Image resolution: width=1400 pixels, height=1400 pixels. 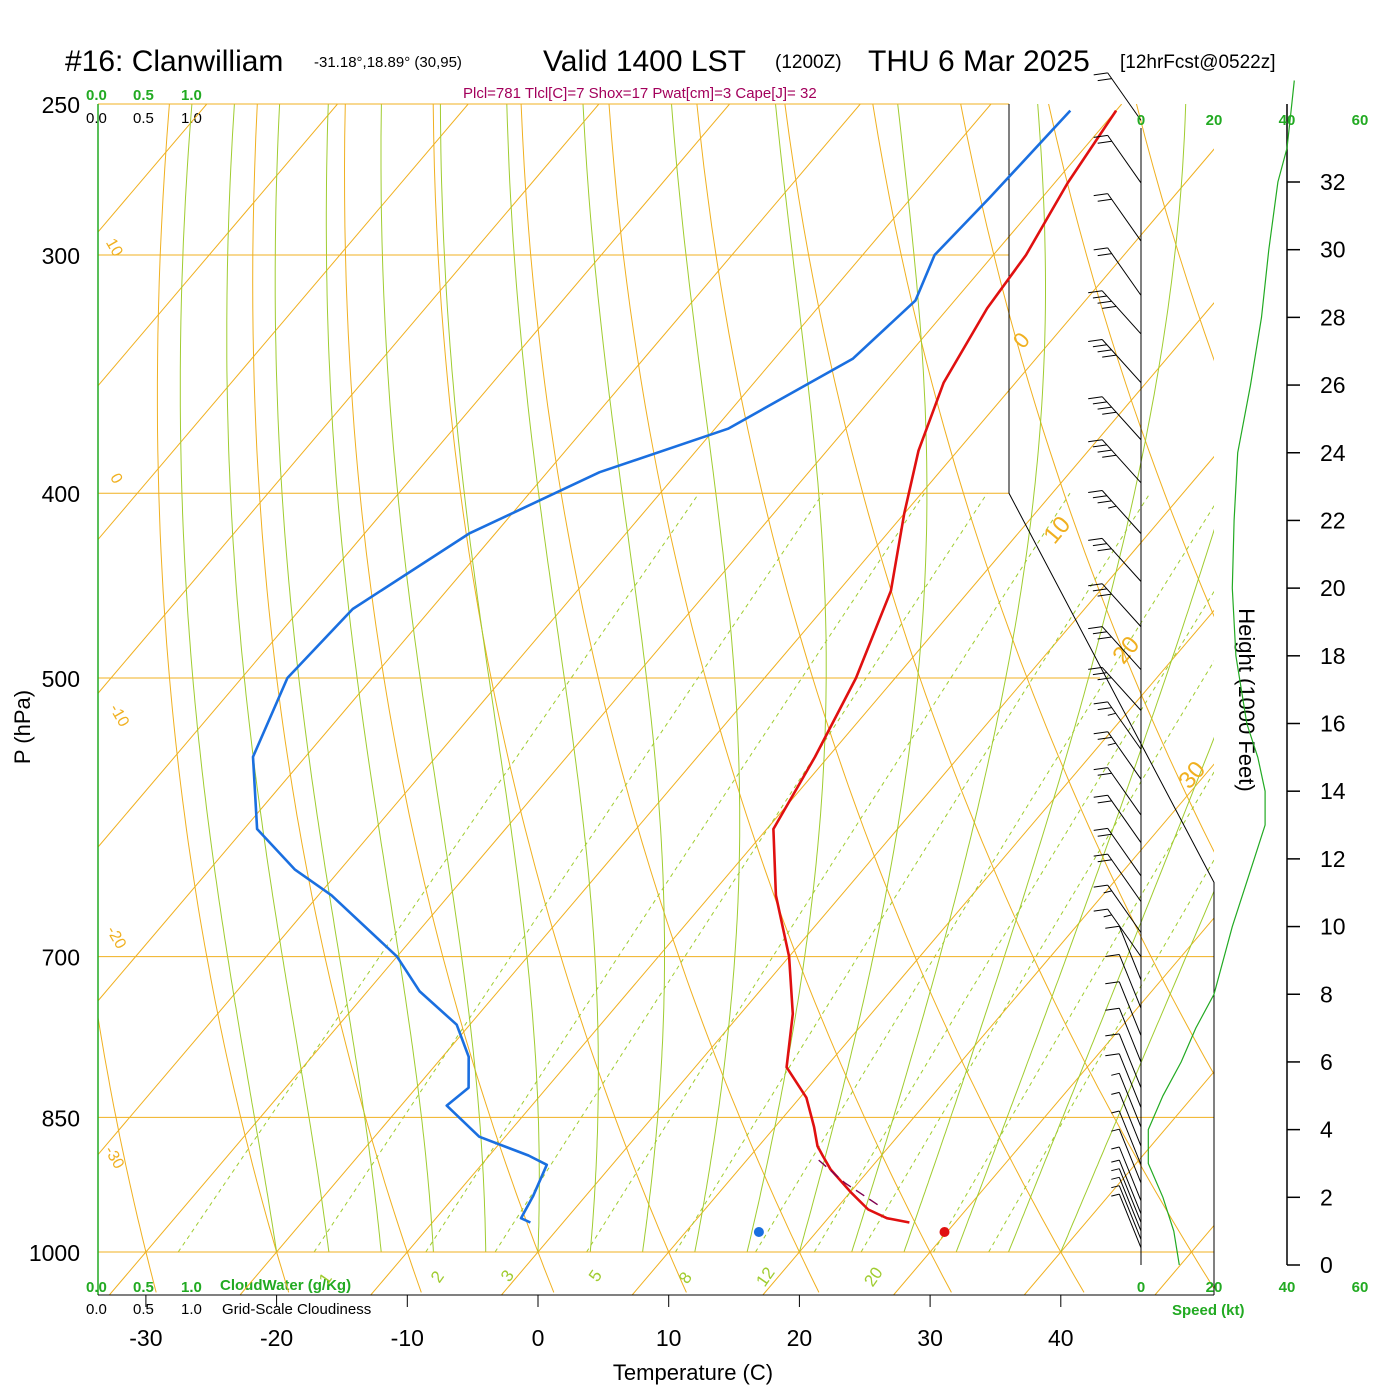 I want to click on top-green-2: 1.0, so click(x=191, y=95).